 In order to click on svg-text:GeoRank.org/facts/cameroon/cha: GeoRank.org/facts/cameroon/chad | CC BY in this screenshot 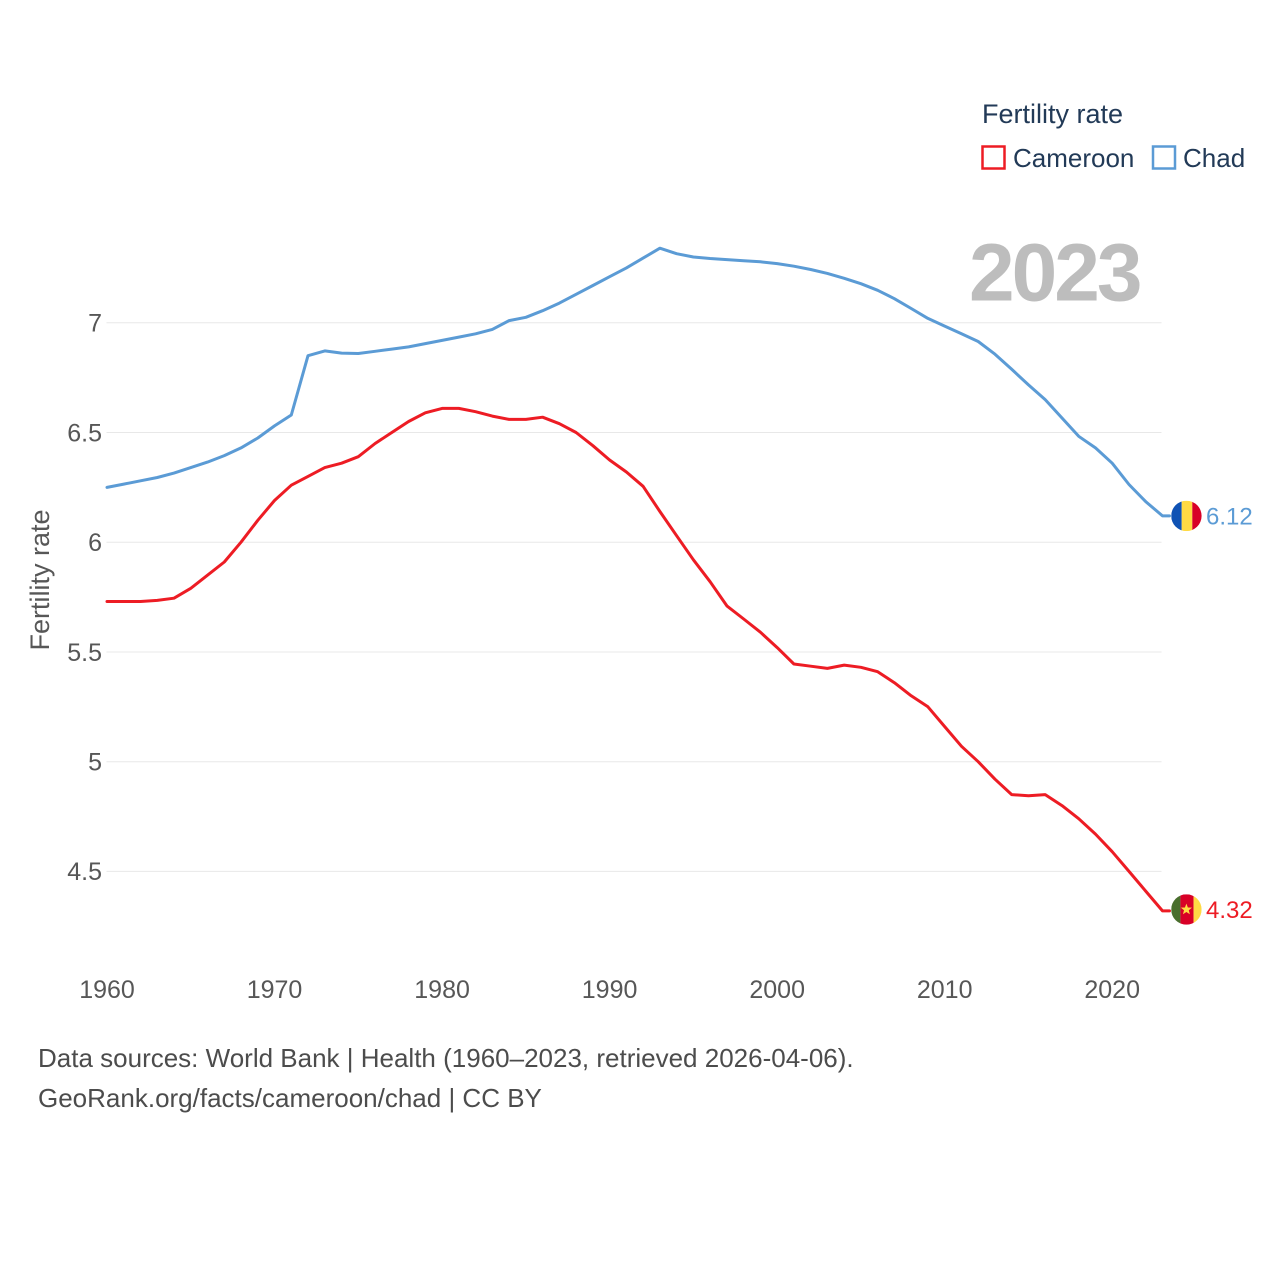, I will do `click(290, 1098)`.